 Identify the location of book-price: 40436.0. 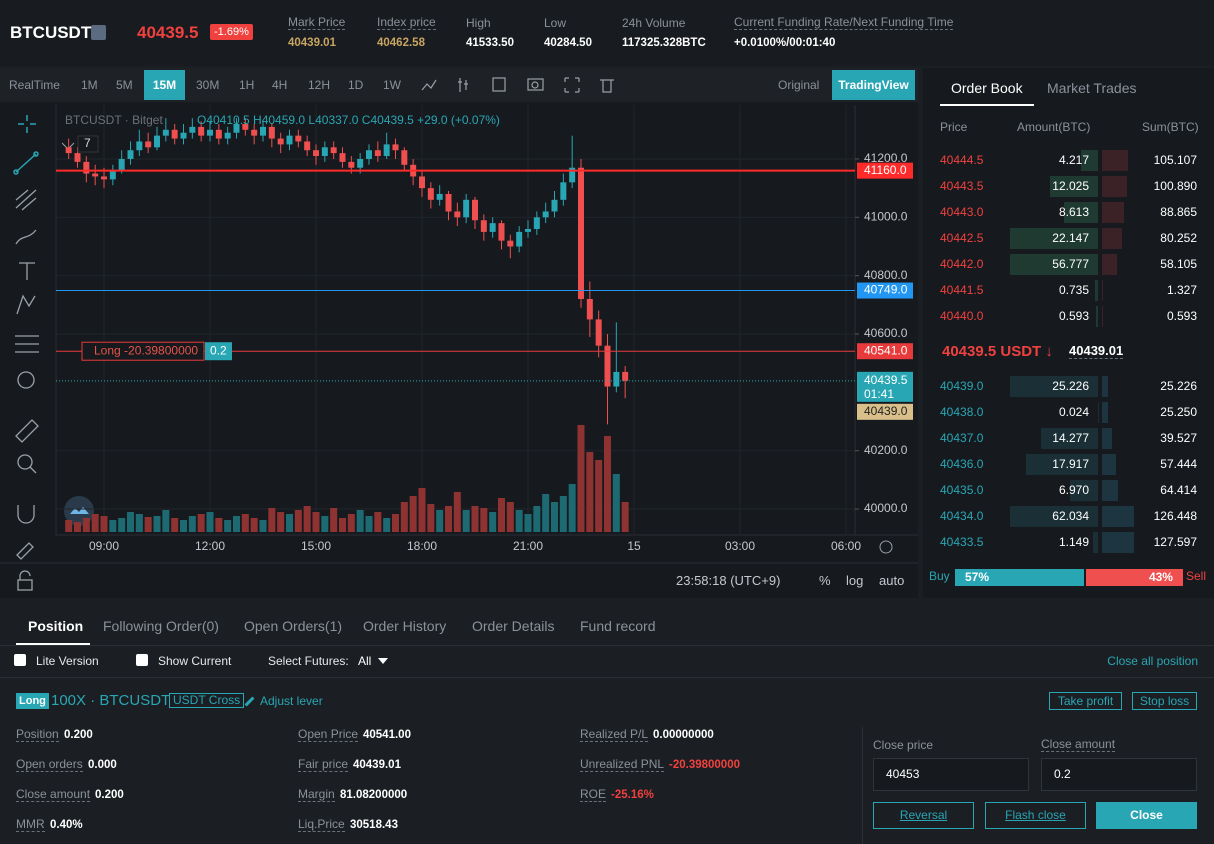
(962, 464).